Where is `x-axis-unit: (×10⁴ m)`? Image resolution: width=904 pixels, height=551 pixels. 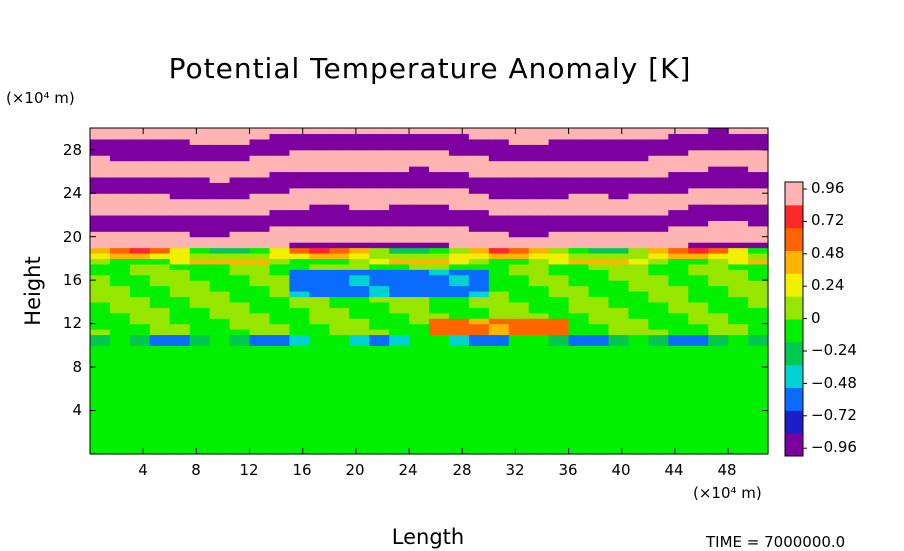 x-axis-unit: (×10⁴ m) is located at coordinates (727, 493).